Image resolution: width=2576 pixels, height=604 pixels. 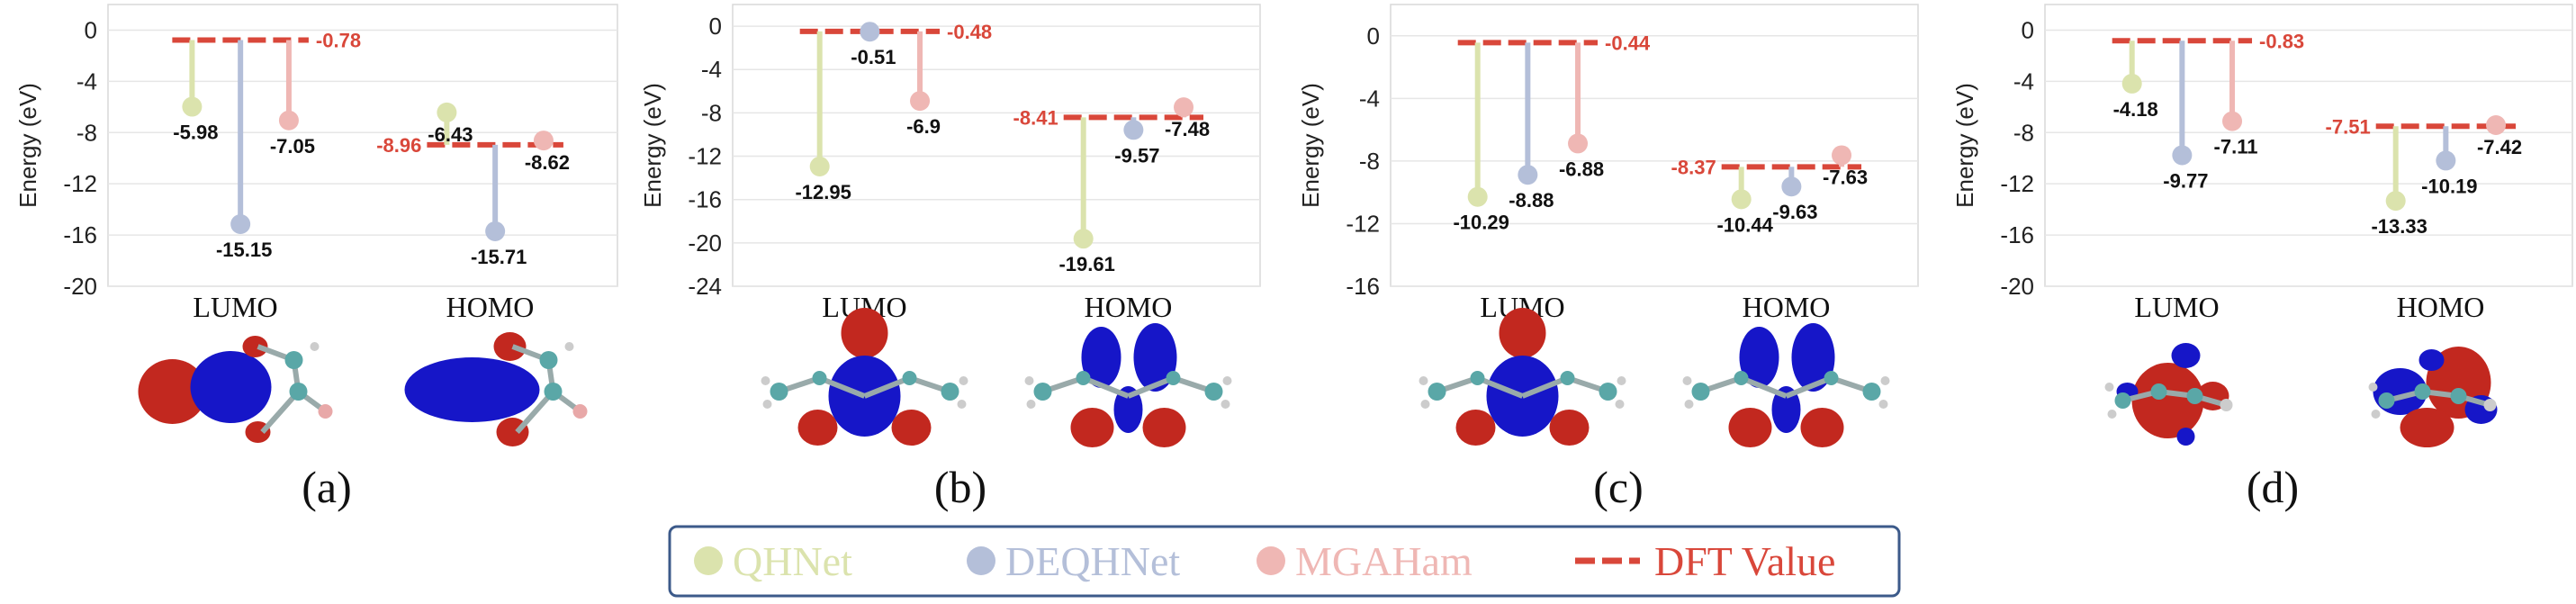 I want to click on value-label: -19.61, so click(x=1086, y=264).